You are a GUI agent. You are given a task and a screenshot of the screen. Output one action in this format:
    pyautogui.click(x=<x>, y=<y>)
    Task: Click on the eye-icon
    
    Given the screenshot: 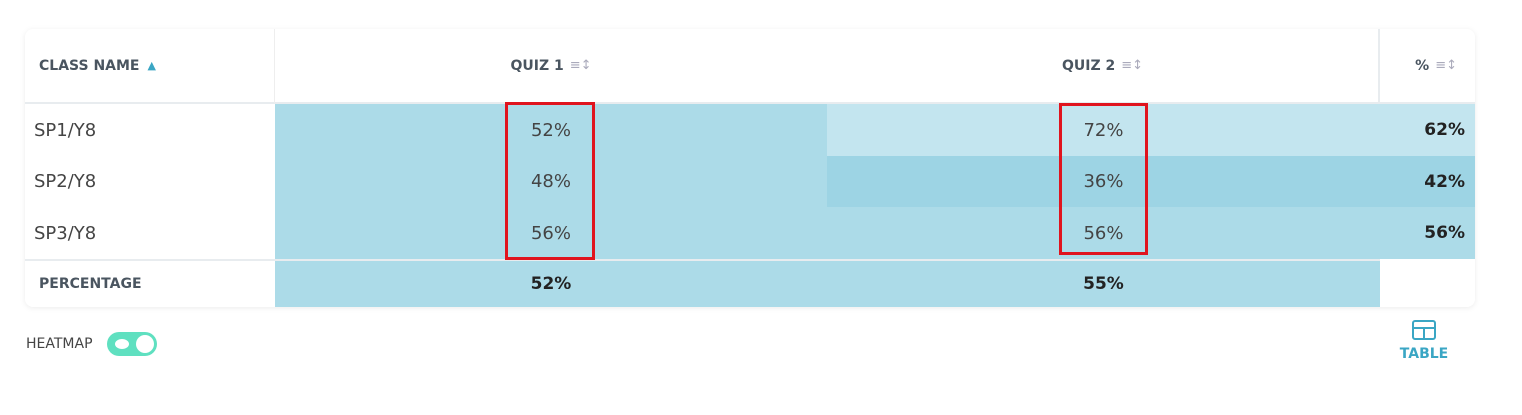 What is the action you would take?
    pyautogui.click(x=122, y=344)
    